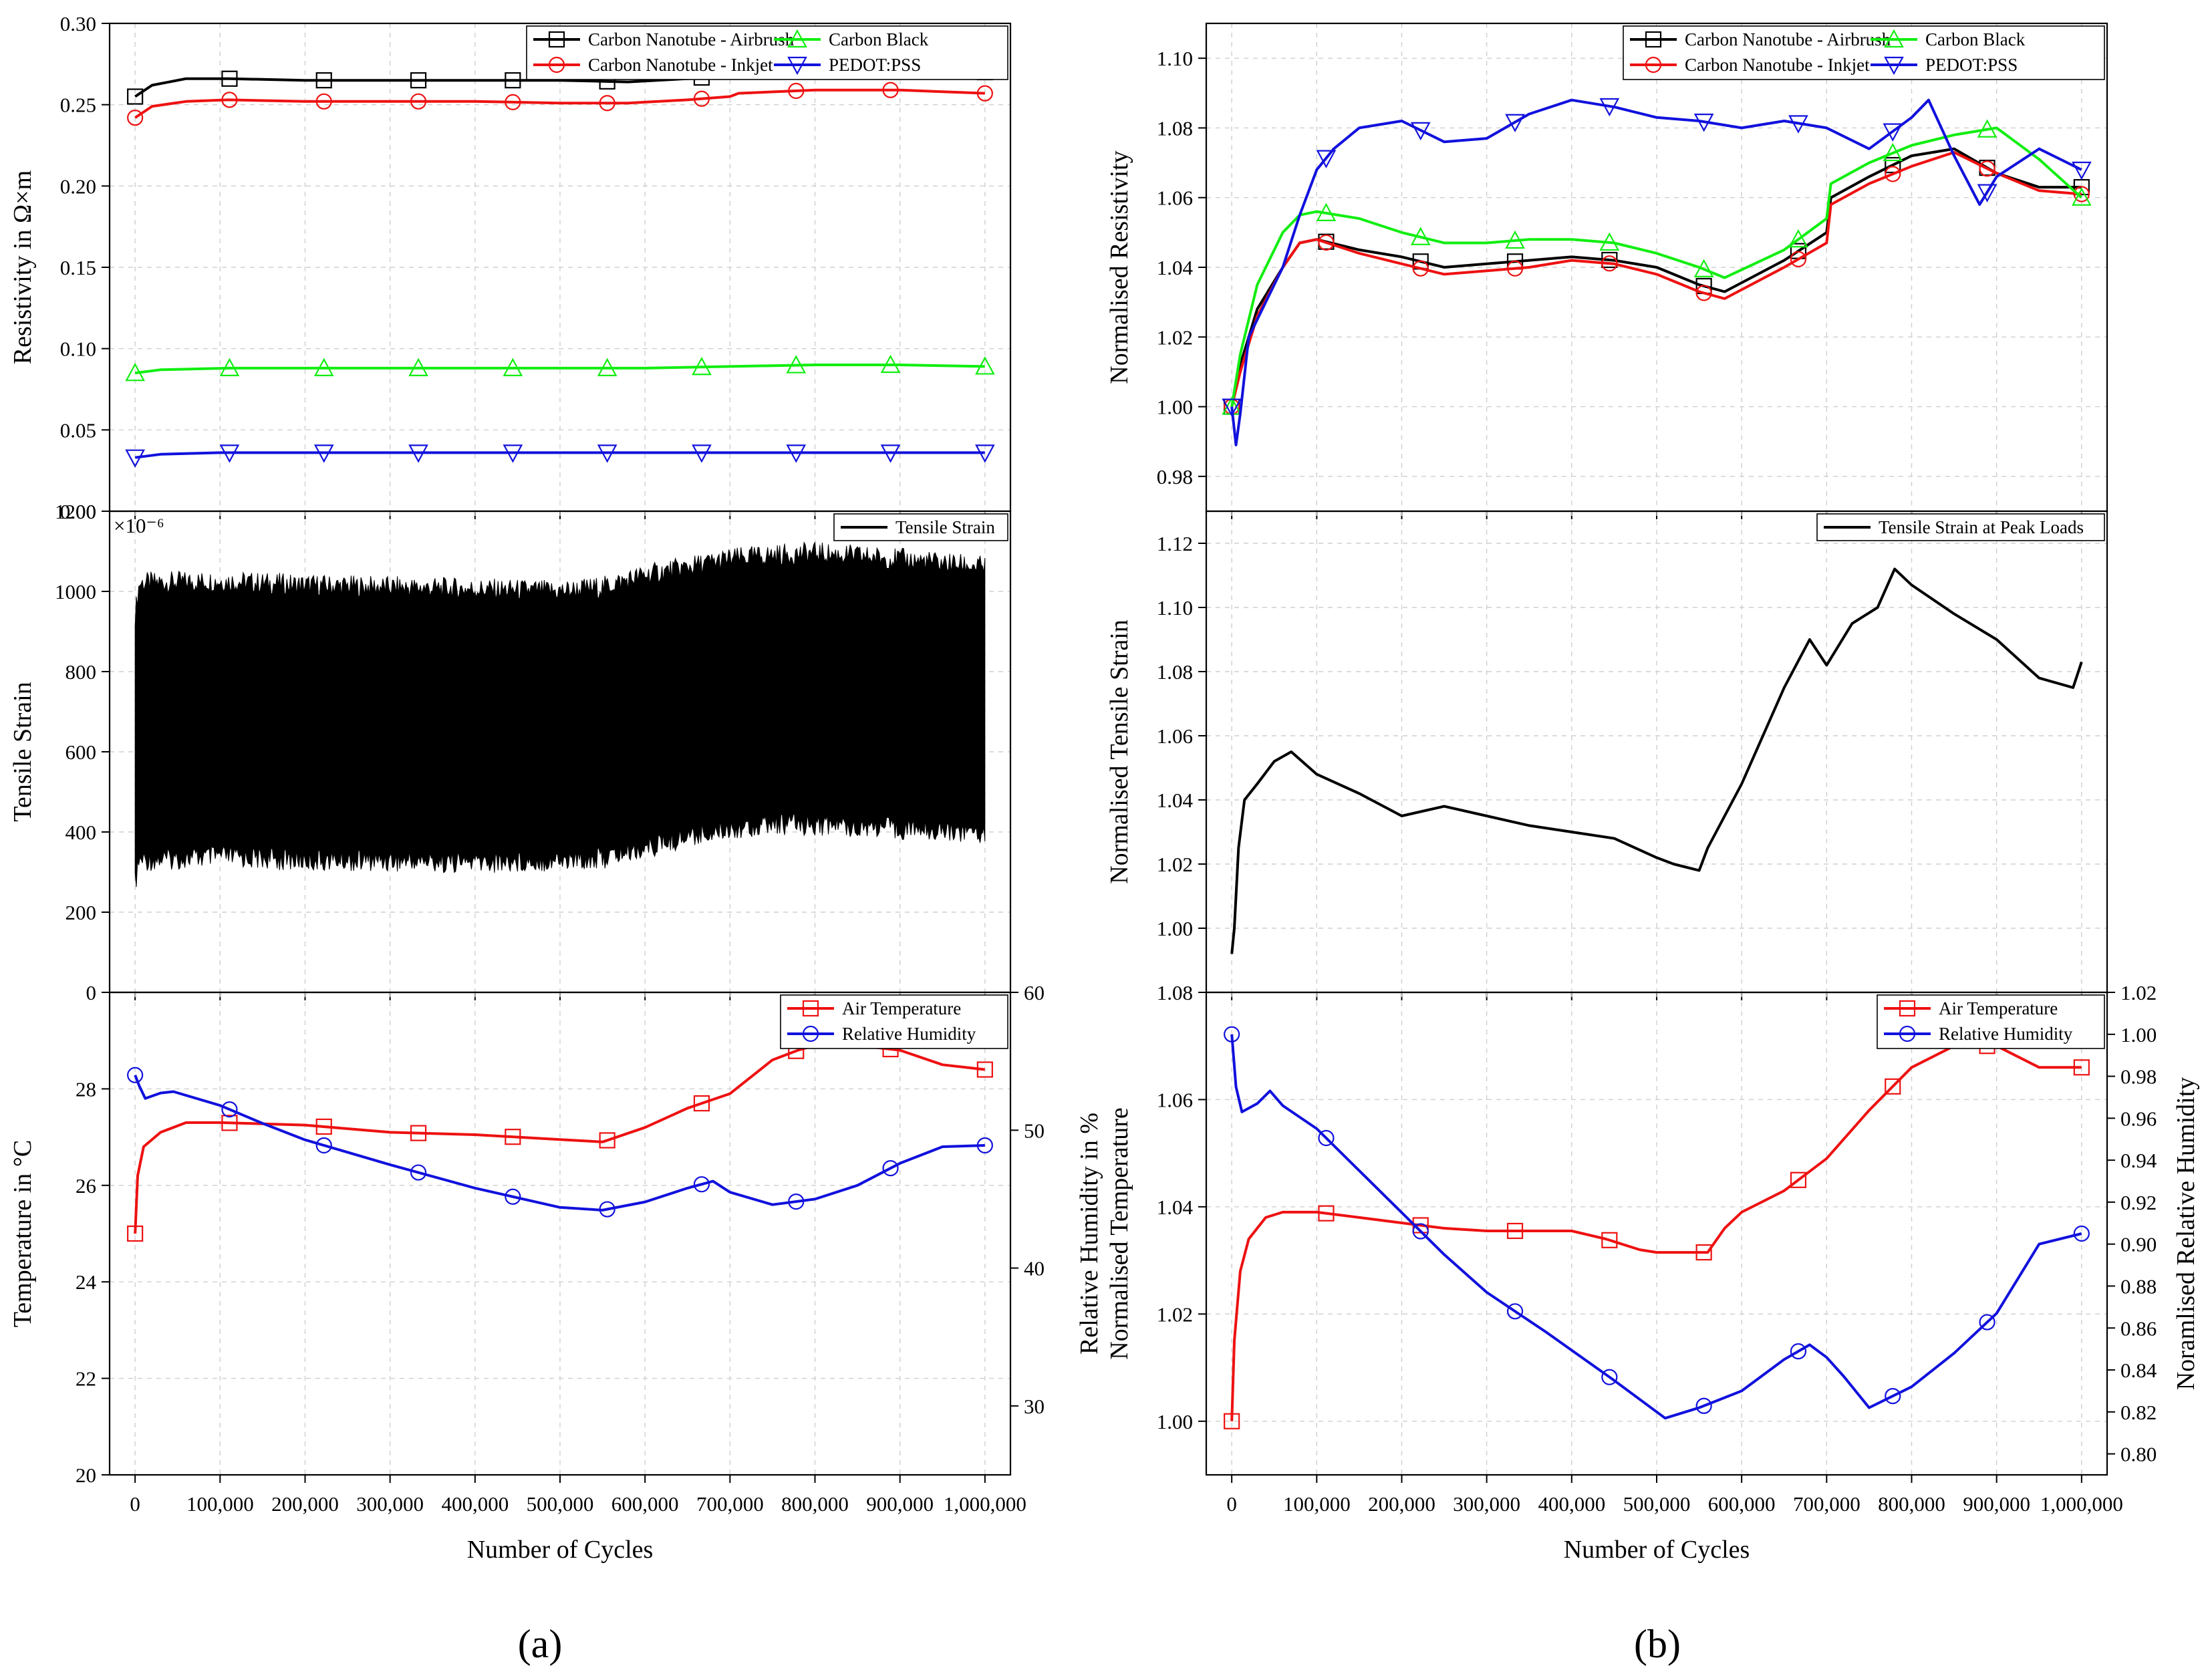 The height and width of the screenshot is (1680, 2204). I want to click on y-right-tick-label: 1.02, so click(2138, 992).